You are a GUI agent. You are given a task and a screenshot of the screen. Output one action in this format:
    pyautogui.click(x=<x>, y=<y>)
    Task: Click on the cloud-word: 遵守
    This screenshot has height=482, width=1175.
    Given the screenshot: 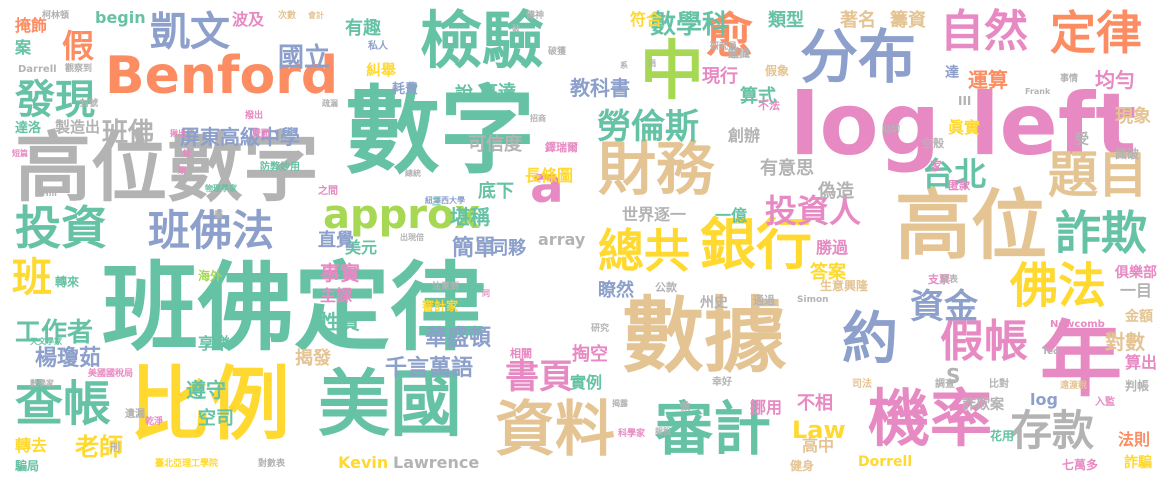 What is the action you would take?
    pyautogui.click(x=206, y=390)
    